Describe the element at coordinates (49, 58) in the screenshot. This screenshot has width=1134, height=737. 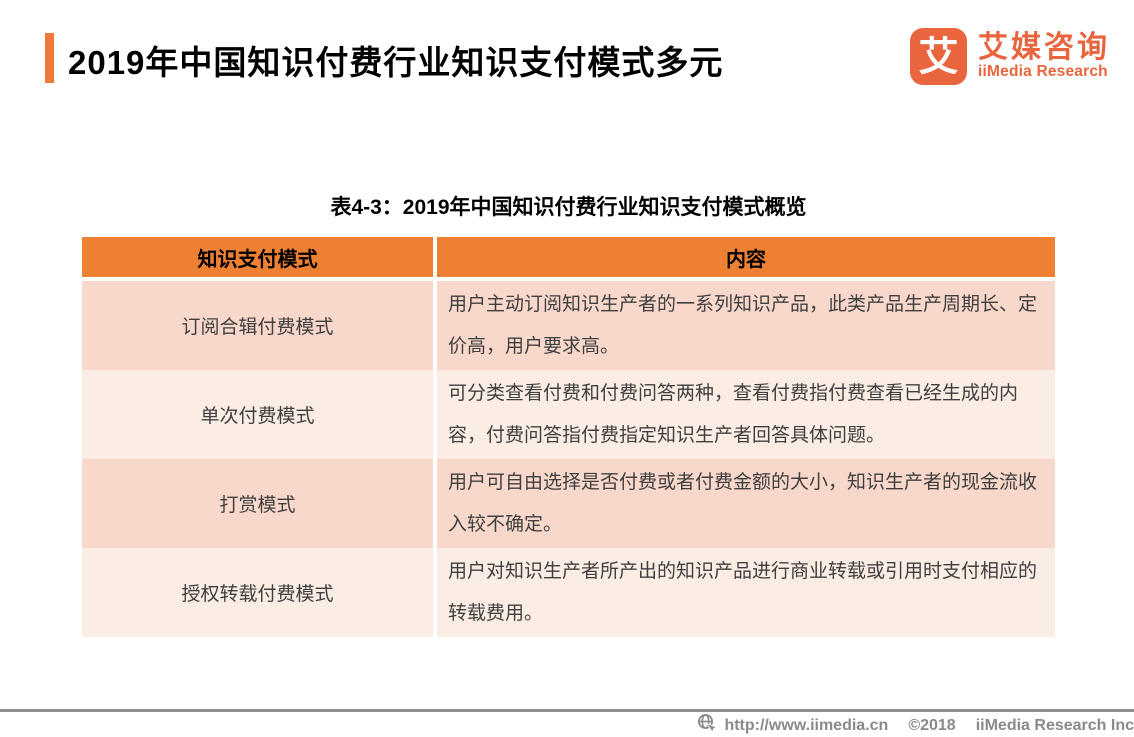
I see `title-accent-bar` at that location.